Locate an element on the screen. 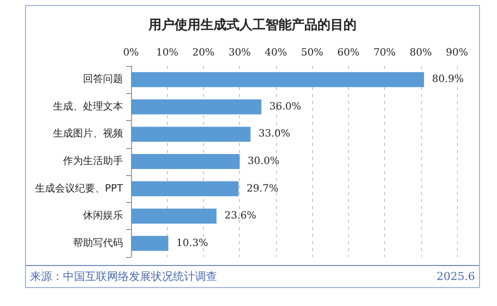  data-label: 30.0% is located at coordinates (264, 161).